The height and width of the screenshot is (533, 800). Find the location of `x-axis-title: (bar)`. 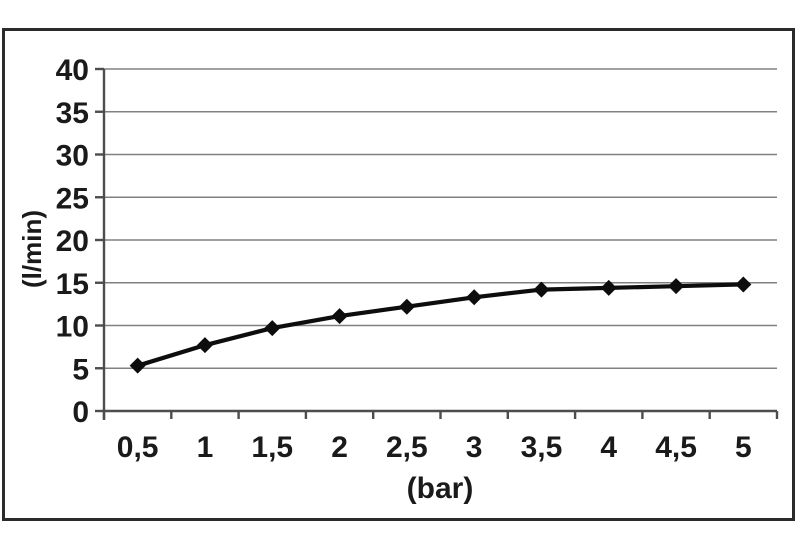

x-axis-title: (bar) is located at coordinates (440, 488).